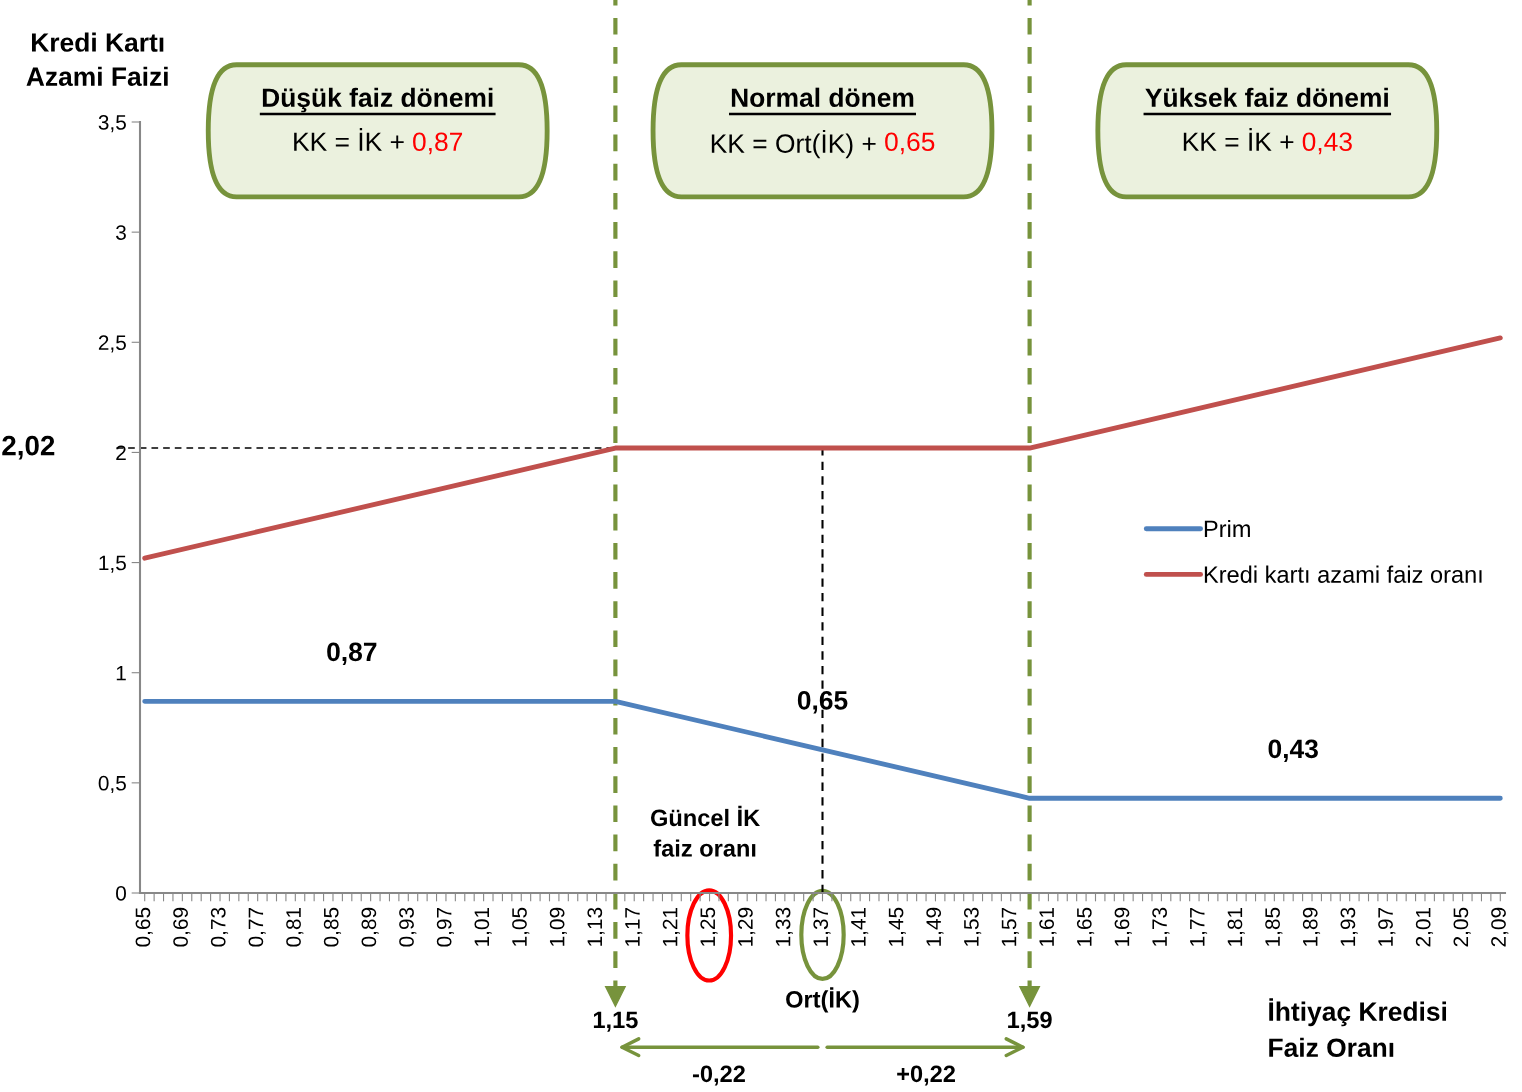  Describe the element at coordinates (1267, 141) in the screenshot. I see `annotation: KK = İK + 0,43` at that location.